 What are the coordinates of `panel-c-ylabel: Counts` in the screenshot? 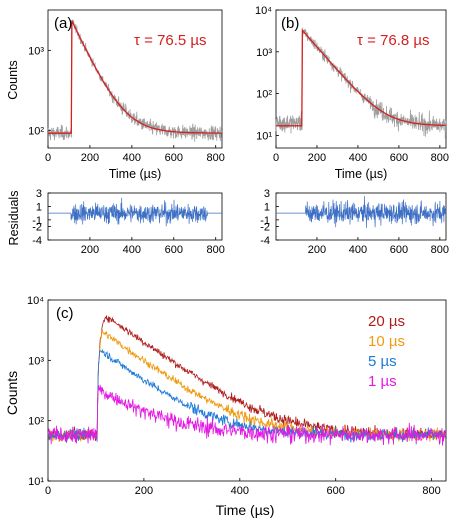 It's located at (12, 393).